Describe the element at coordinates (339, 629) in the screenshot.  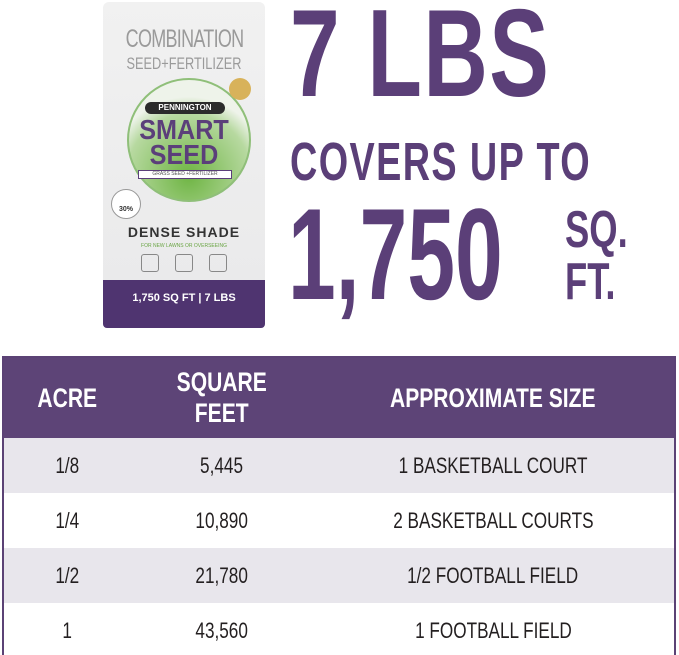
I see `table-row: 1 43,560 1 FOOTBALL FIELD` at that location.